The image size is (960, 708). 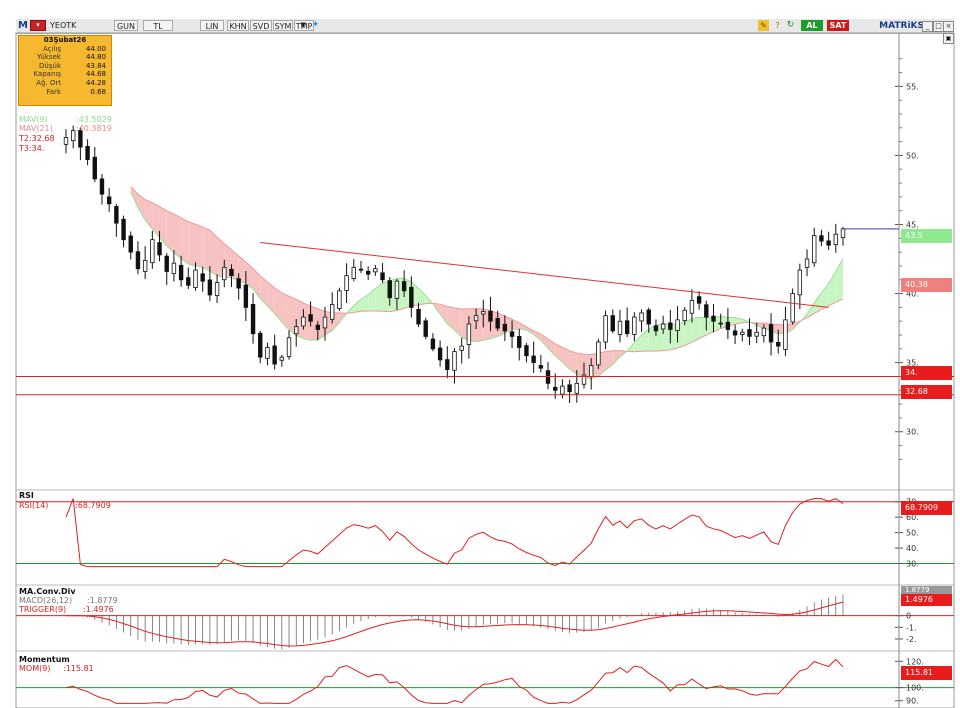 What do you see at coordinates (948, 26) in the screenshot?
I see `close-icon: ×` at bounding box center [948, 26].